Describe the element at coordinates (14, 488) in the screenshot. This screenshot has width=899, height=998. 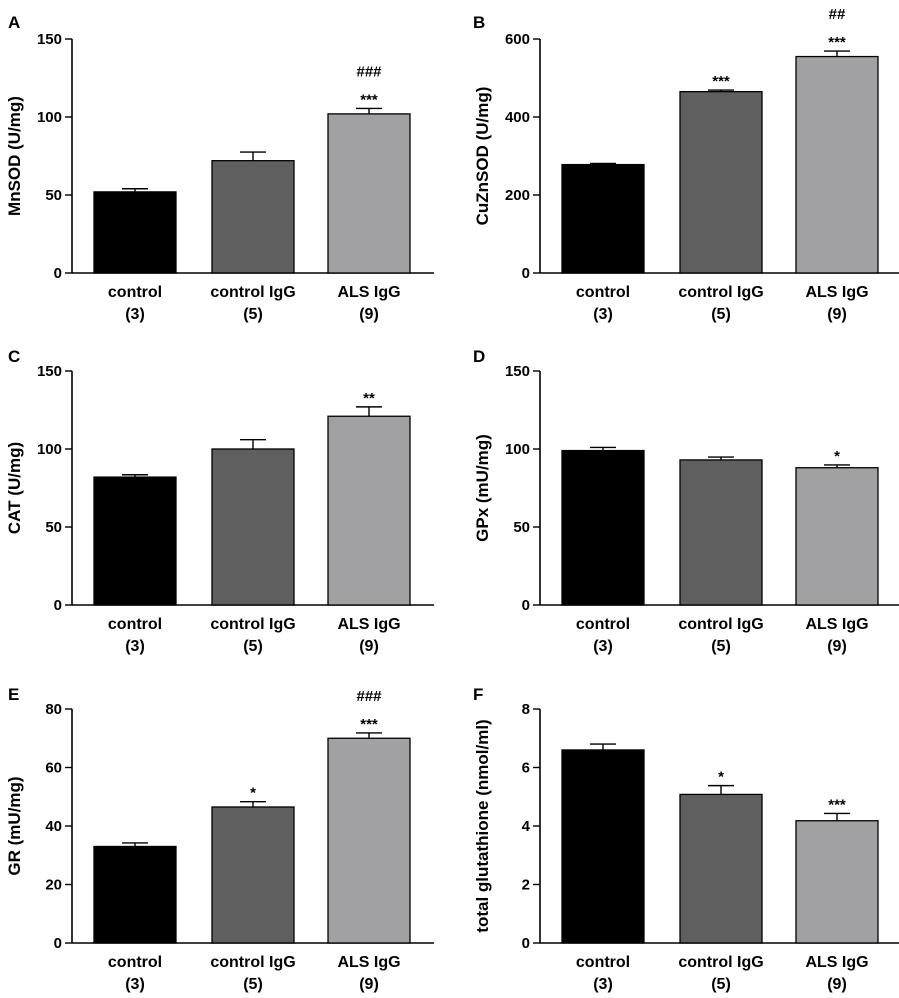
I see `y-axis-label: CAT (U/mg)` at that location.